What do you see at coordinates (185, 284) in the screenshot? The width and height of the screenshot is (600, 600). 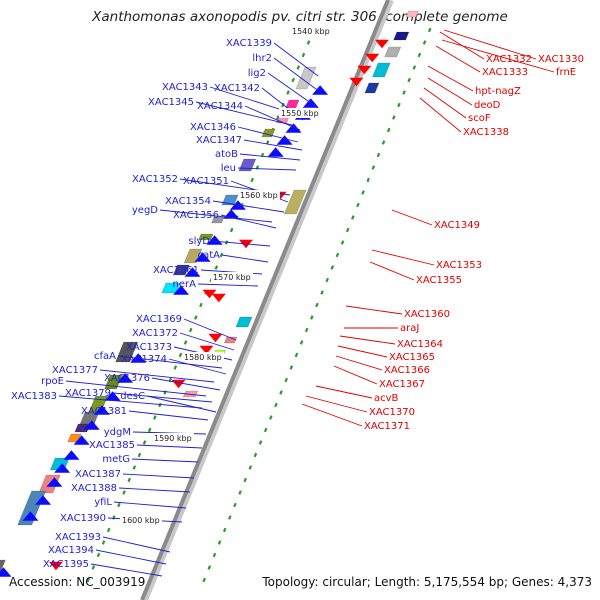 I see `label-nerA: nerA` at bounding box center [185, 284].